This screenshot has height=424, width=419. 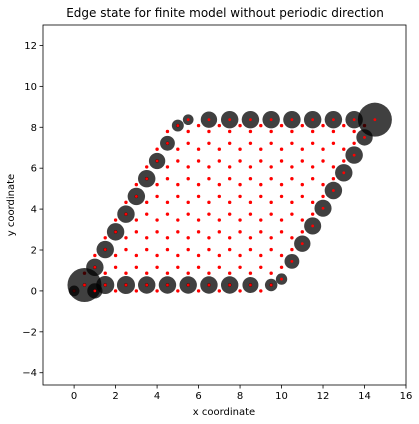 What do you see at coordinates (34, 128) in the screenshot?
I see `y-tick-label: 8` at bounding box center [34, 128].